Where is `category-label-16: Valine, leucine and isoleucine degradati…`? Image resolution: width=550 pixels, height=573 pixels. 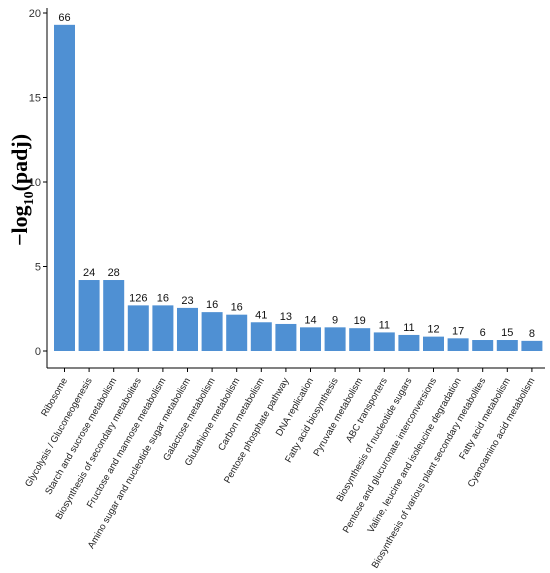 category-label-16: Valine, leucine and isoleucine degradati… is located at coordinates (415, 455).